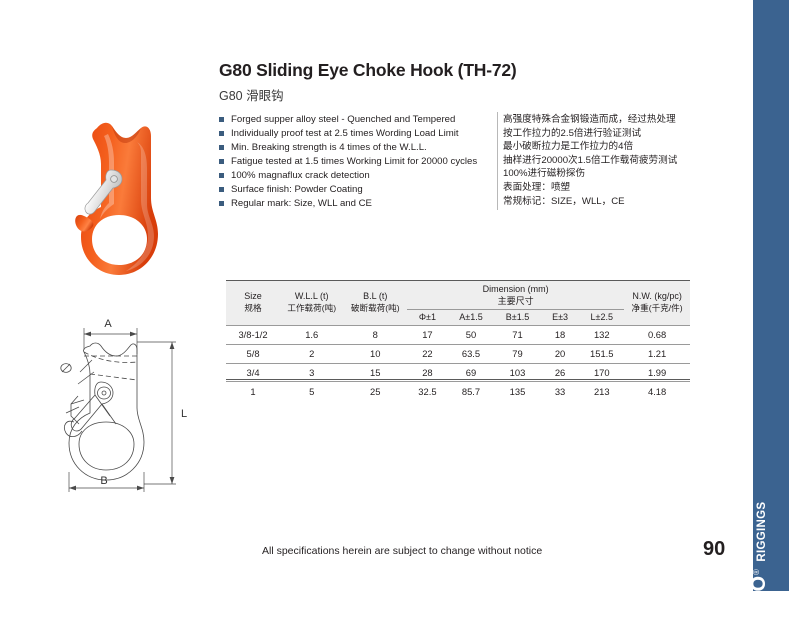 The height and width of the screenshot is (632, 799). Describe the element at coordinates (768, 316) in the screenshot. I see `brand-sidebar: TOYO ® RIGGINGS` at that location.